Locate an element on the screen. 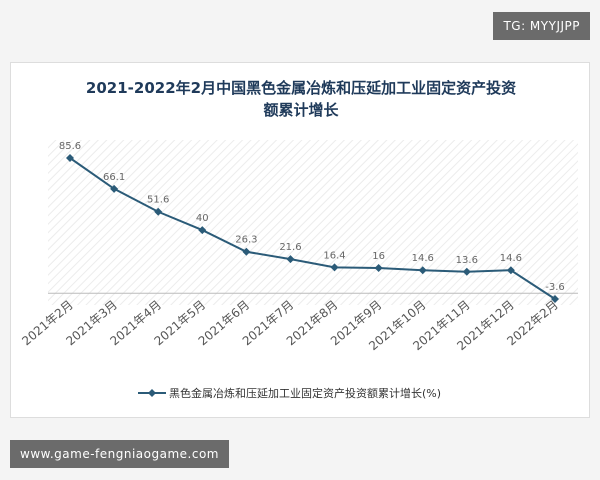 This screenshot has height=480, width=600. watermark: TG: MYYJJPP is located at coordinates (541, 26).